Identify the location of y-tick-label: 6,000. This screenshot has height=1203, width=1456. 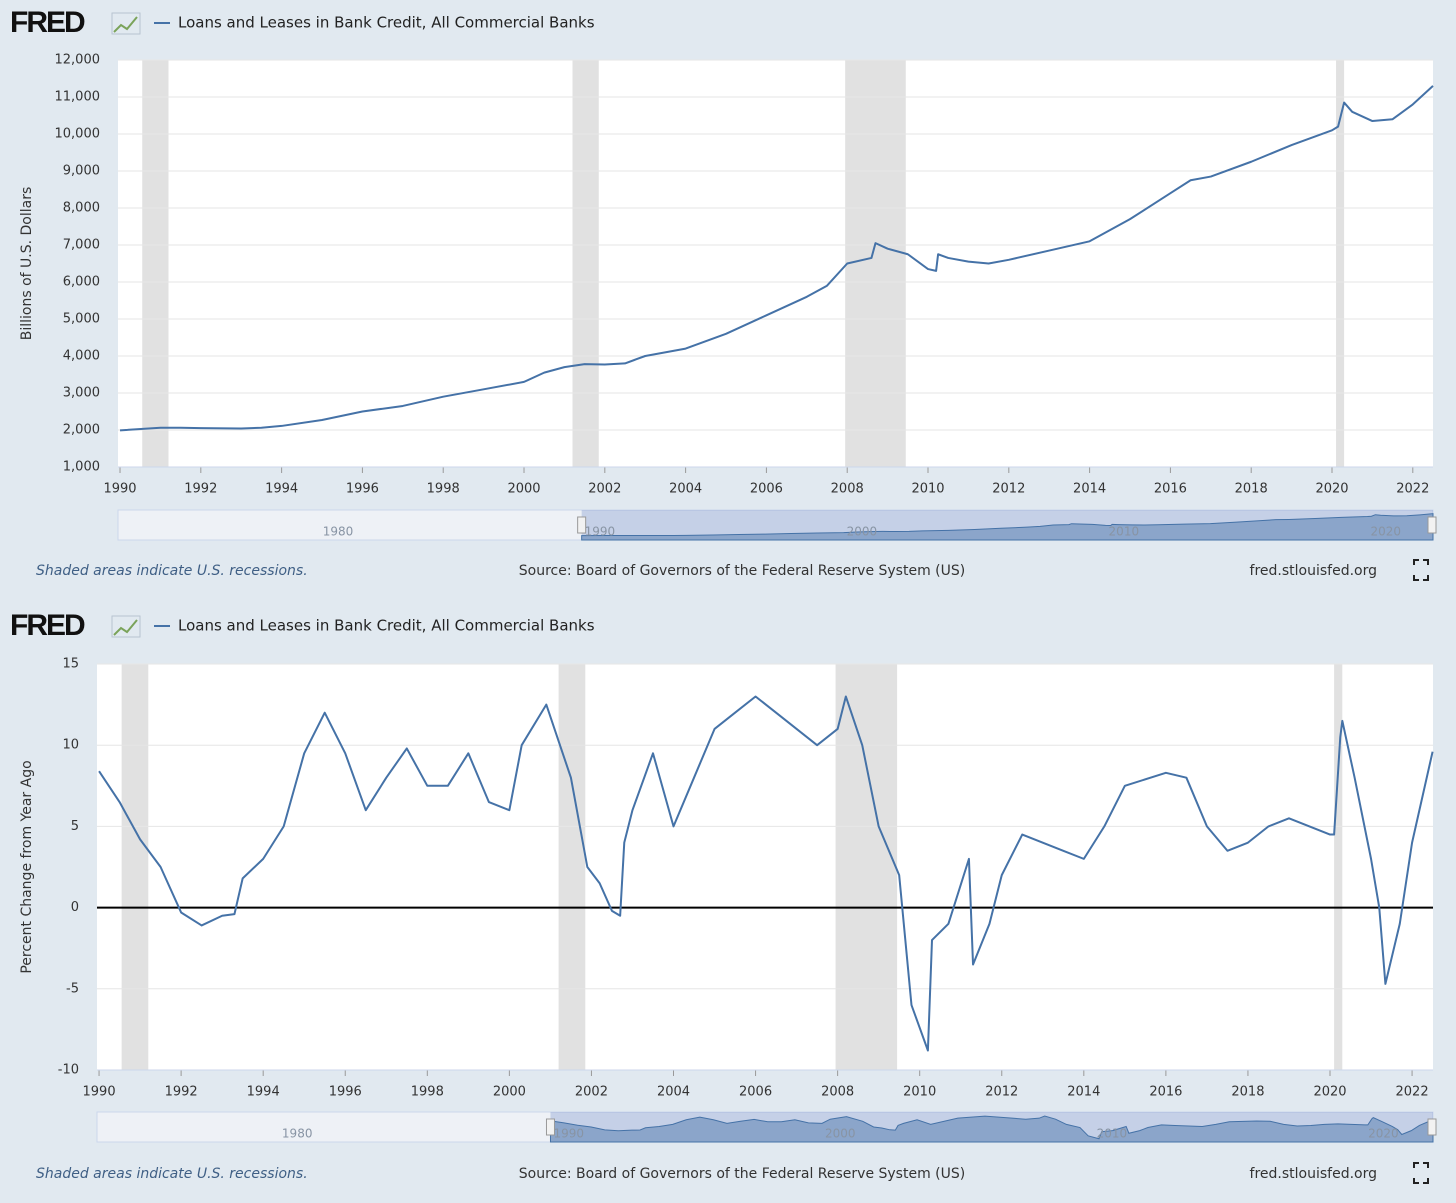
(81, 282).